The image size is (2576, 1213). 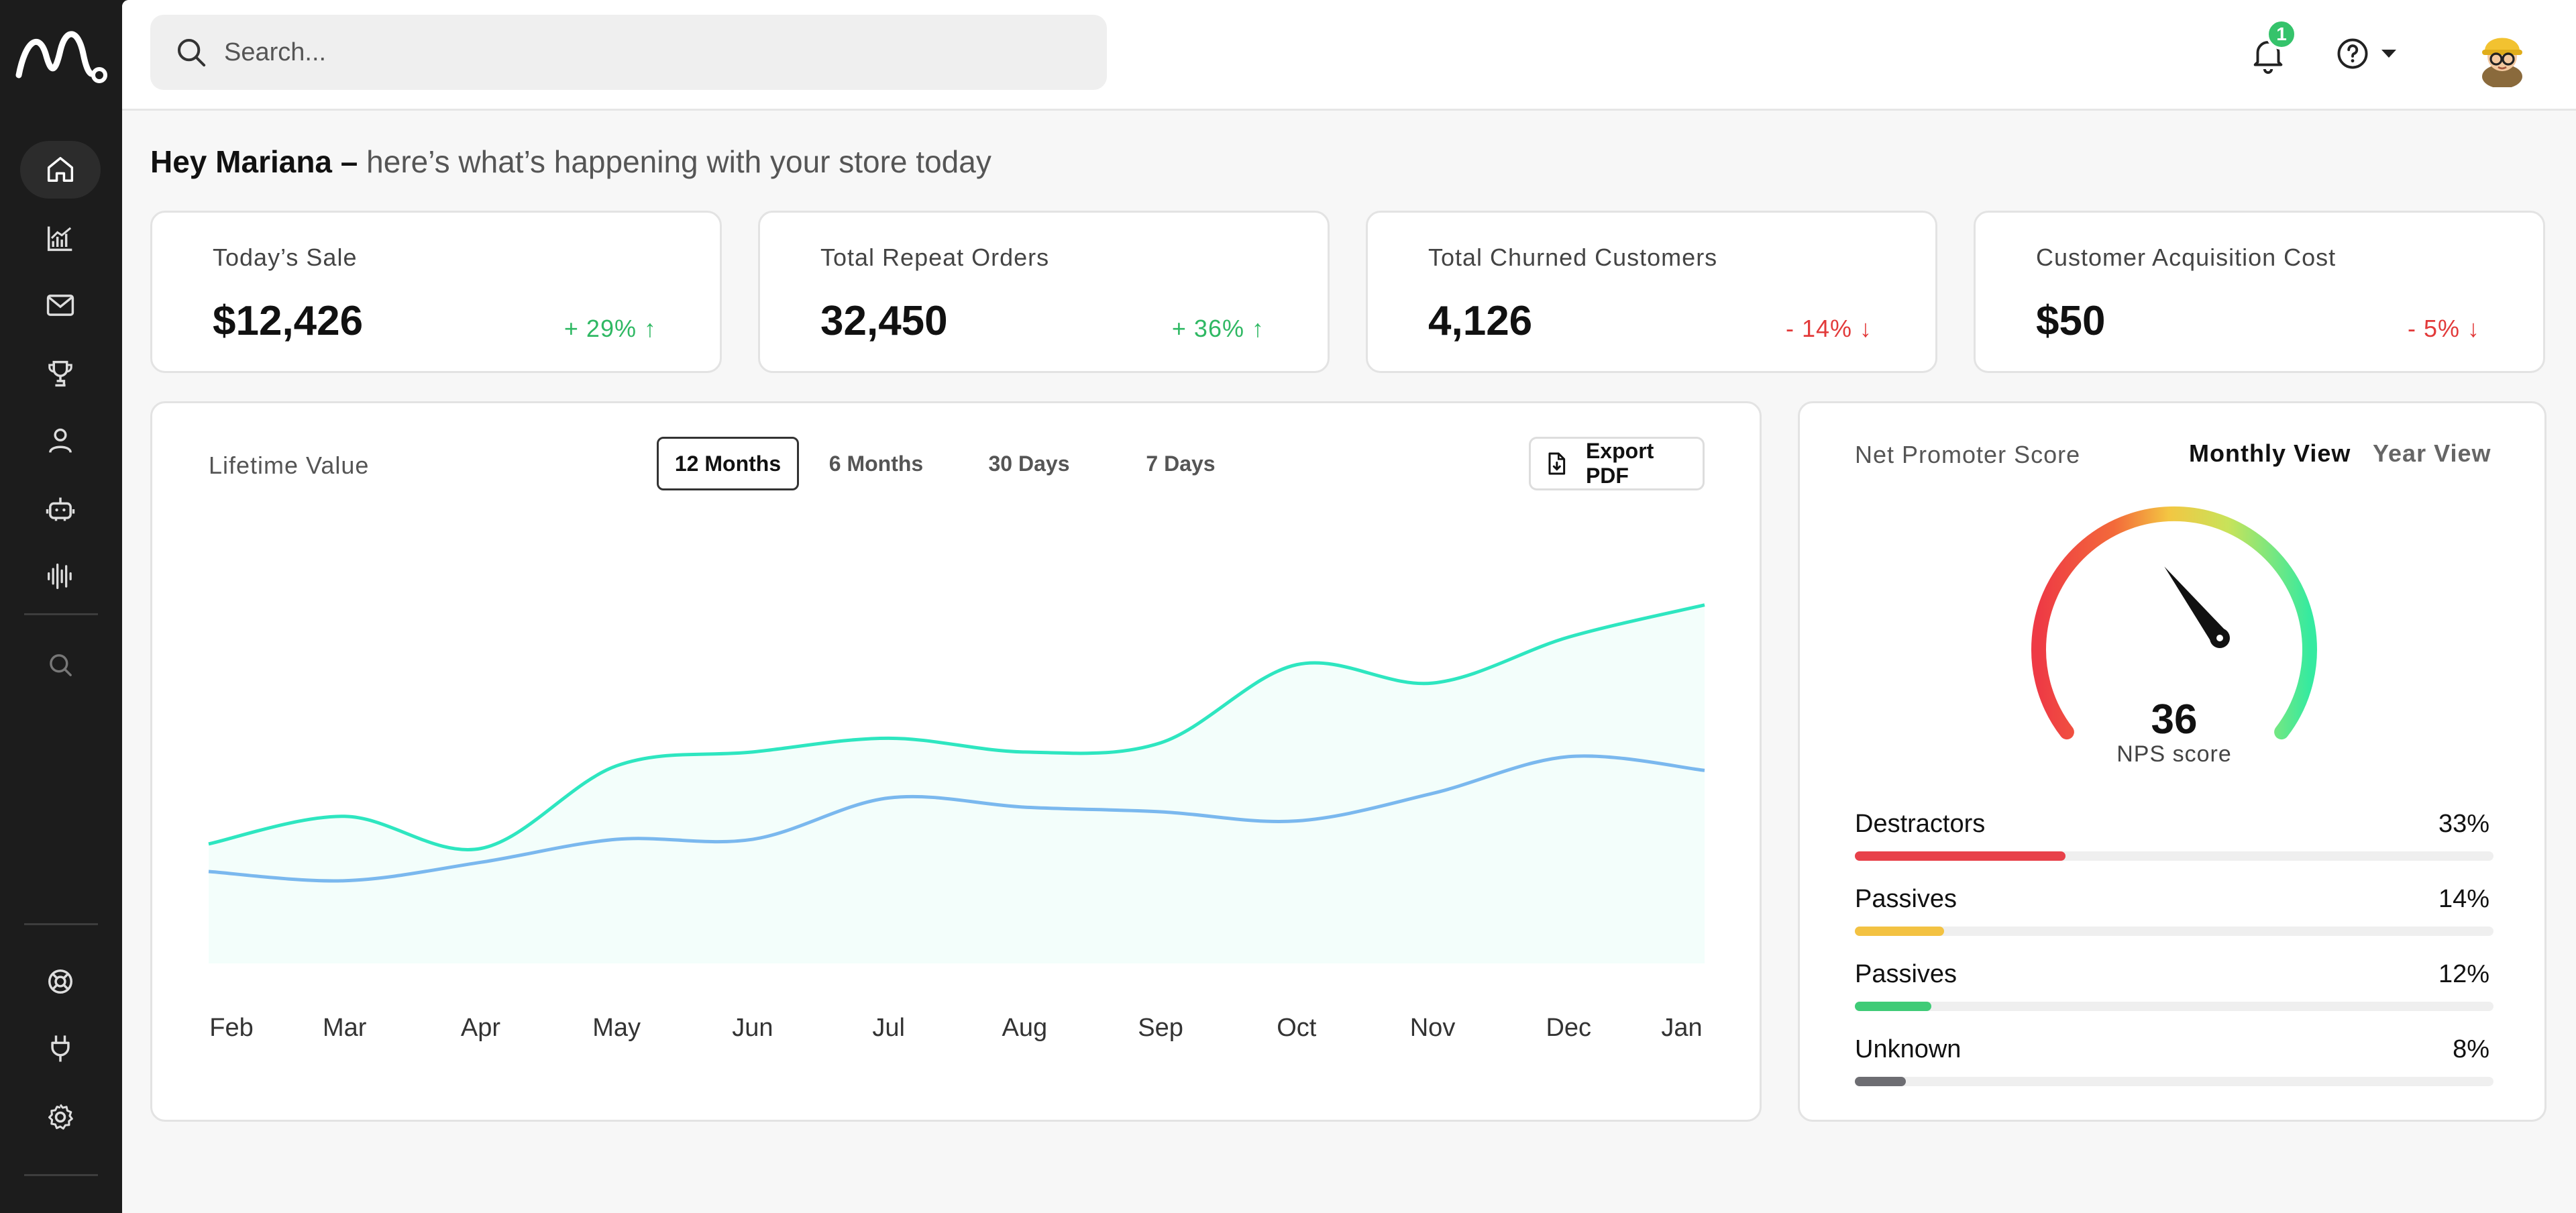 What do you see at coordinates (2463, 824) in the screenshot?
I see `nps-row-percent: 33%` at bounding box center [2463, 824].